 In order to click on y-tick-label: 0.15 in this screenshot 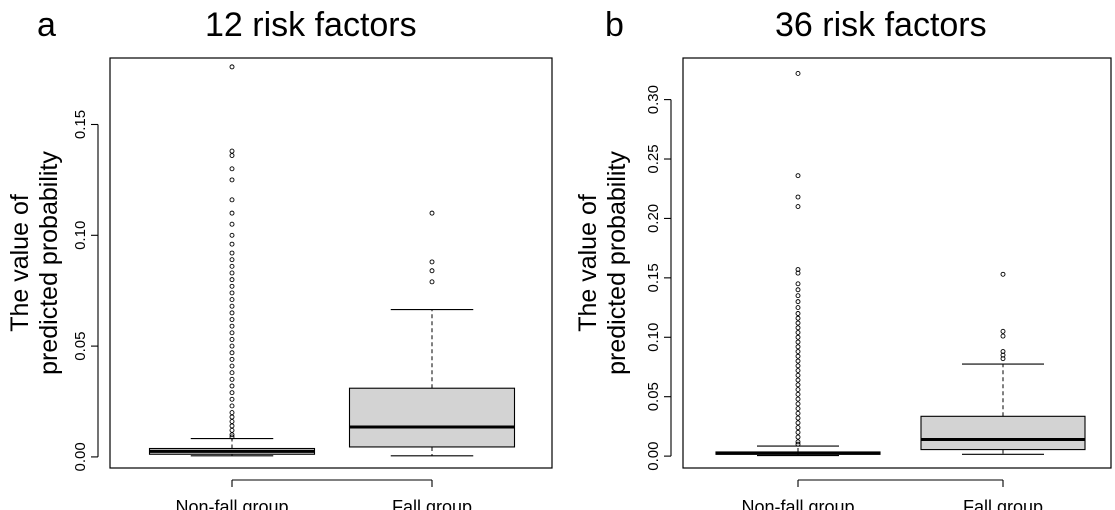, I will do `click(80, 124)`.